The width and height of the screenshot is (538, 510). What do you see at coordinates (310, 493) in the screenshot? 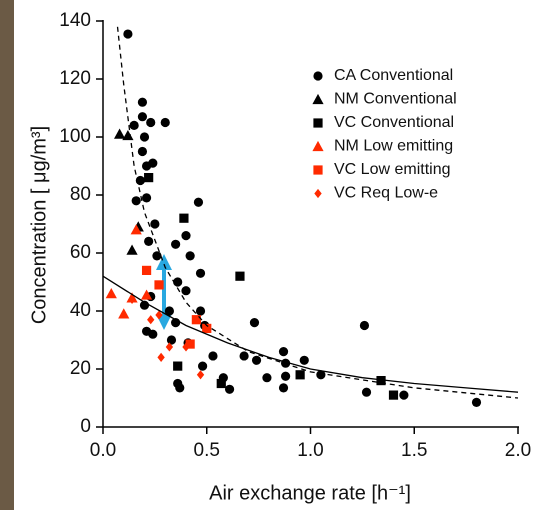
I see `x-axis-title: Air exchange rate [h⁻¹]` at bounding box center [310, 493].